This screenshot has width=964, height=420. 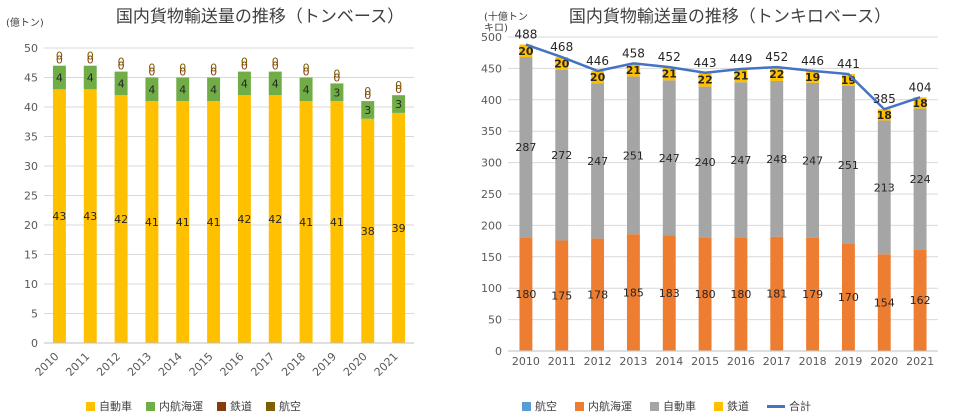 What do you see at coordinates (848, 64) in the screenshot?
I see `total-label: 441` at bounding box center [848, 64].